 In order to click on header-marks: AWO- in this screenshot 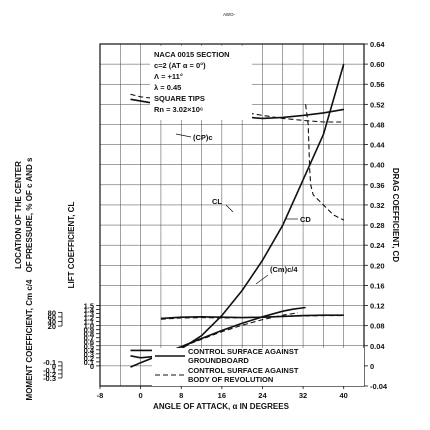, I will do `click(229, 14)`.